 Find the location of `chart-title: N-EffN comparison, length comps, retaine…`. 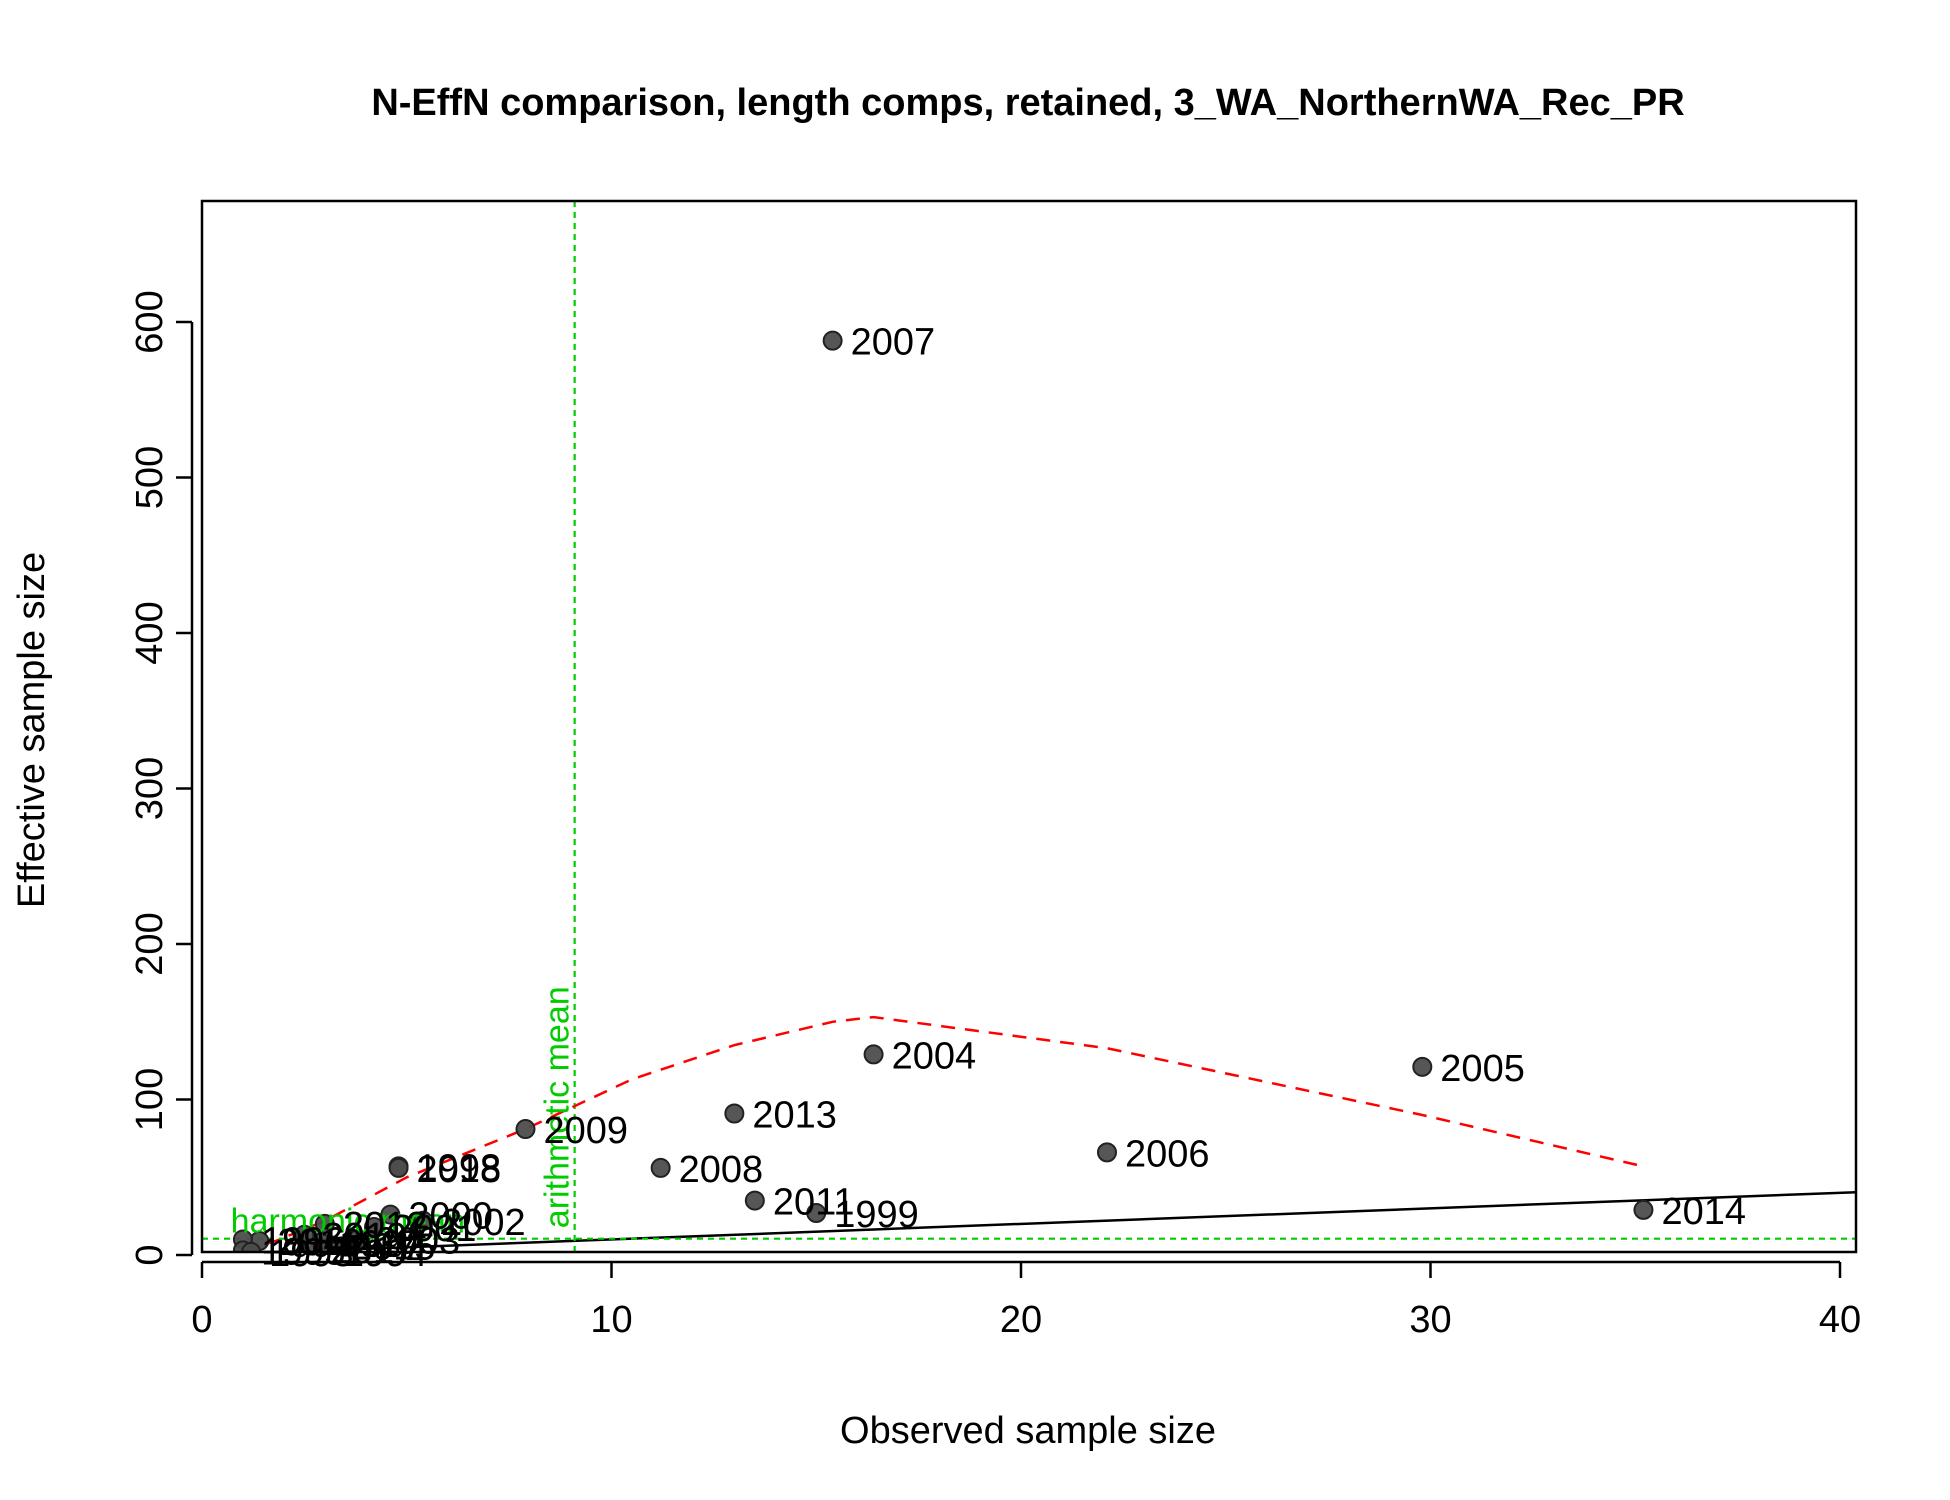

chart-title: N-EffN comparison, length comps, retaine… is located at coordinates (1027, 103).